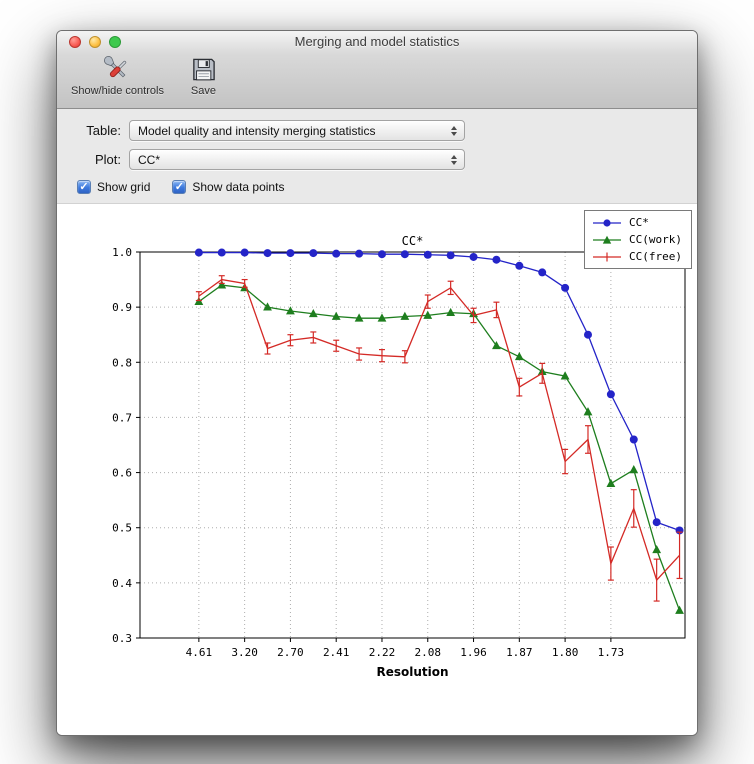  Describe the element at coordinates (655, 239) in the screenshot. I see `legend-entry-label: CC(work)` at that location.